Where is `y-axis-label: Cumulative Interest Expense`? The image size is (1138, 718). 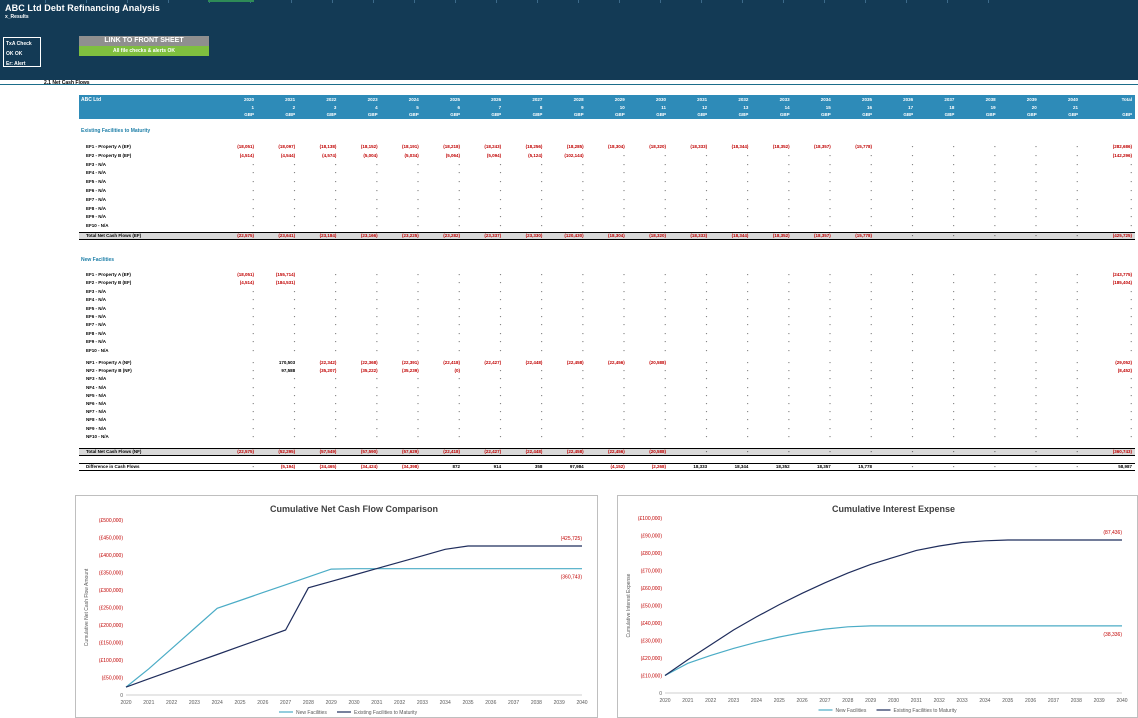 y-axis-label: Cumulative Interest Expense is located at coordinates (629, 605).